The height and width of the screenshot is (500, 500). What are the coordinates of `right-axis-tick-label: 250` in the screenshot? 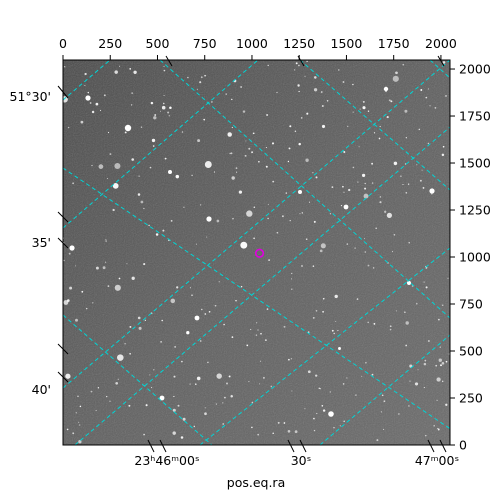 It's located at (471, 398).